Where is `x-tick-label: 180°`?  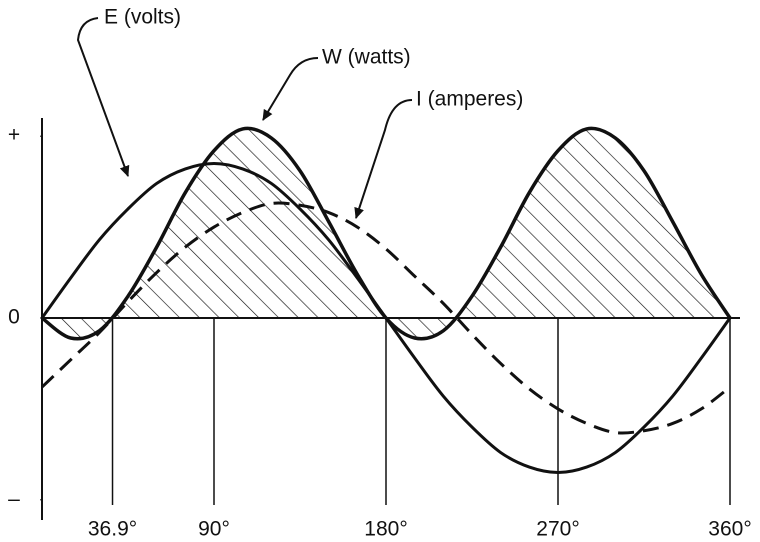 x-tick-label: 180° is located at coordinates (385, 529).